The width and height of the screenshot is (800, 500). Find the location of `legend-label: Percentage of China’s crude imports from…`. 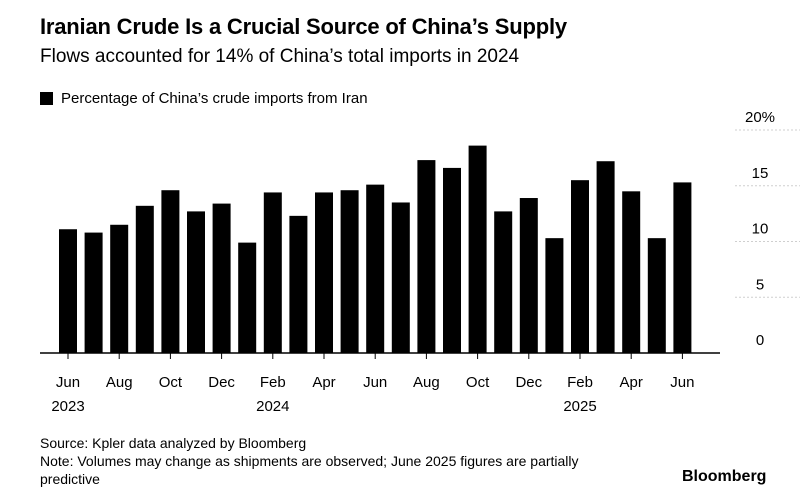

legend-label: Percentage of China’s crude imports from… is located at coordinates (214, 98).